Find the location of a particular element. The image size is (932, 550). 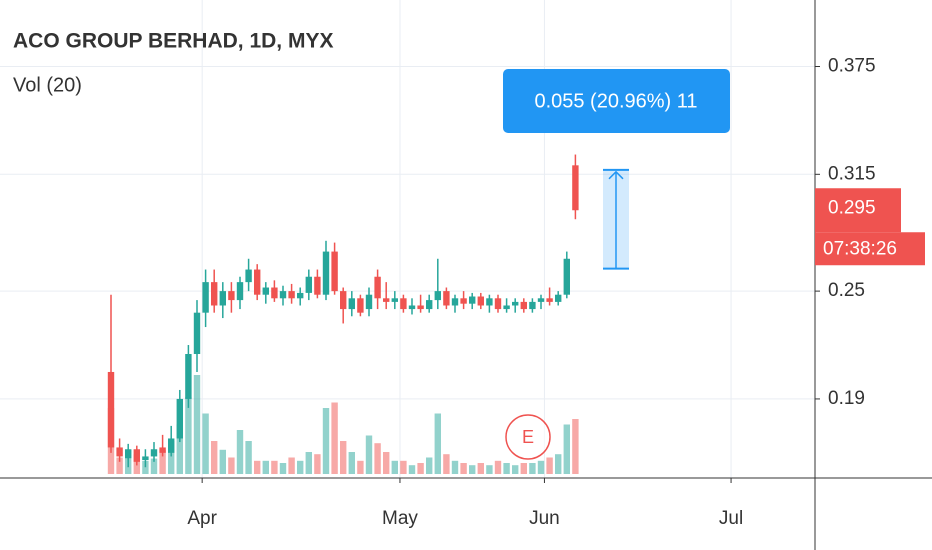

countdown-label: 07:38:26 is located at coordinates (860, 248).